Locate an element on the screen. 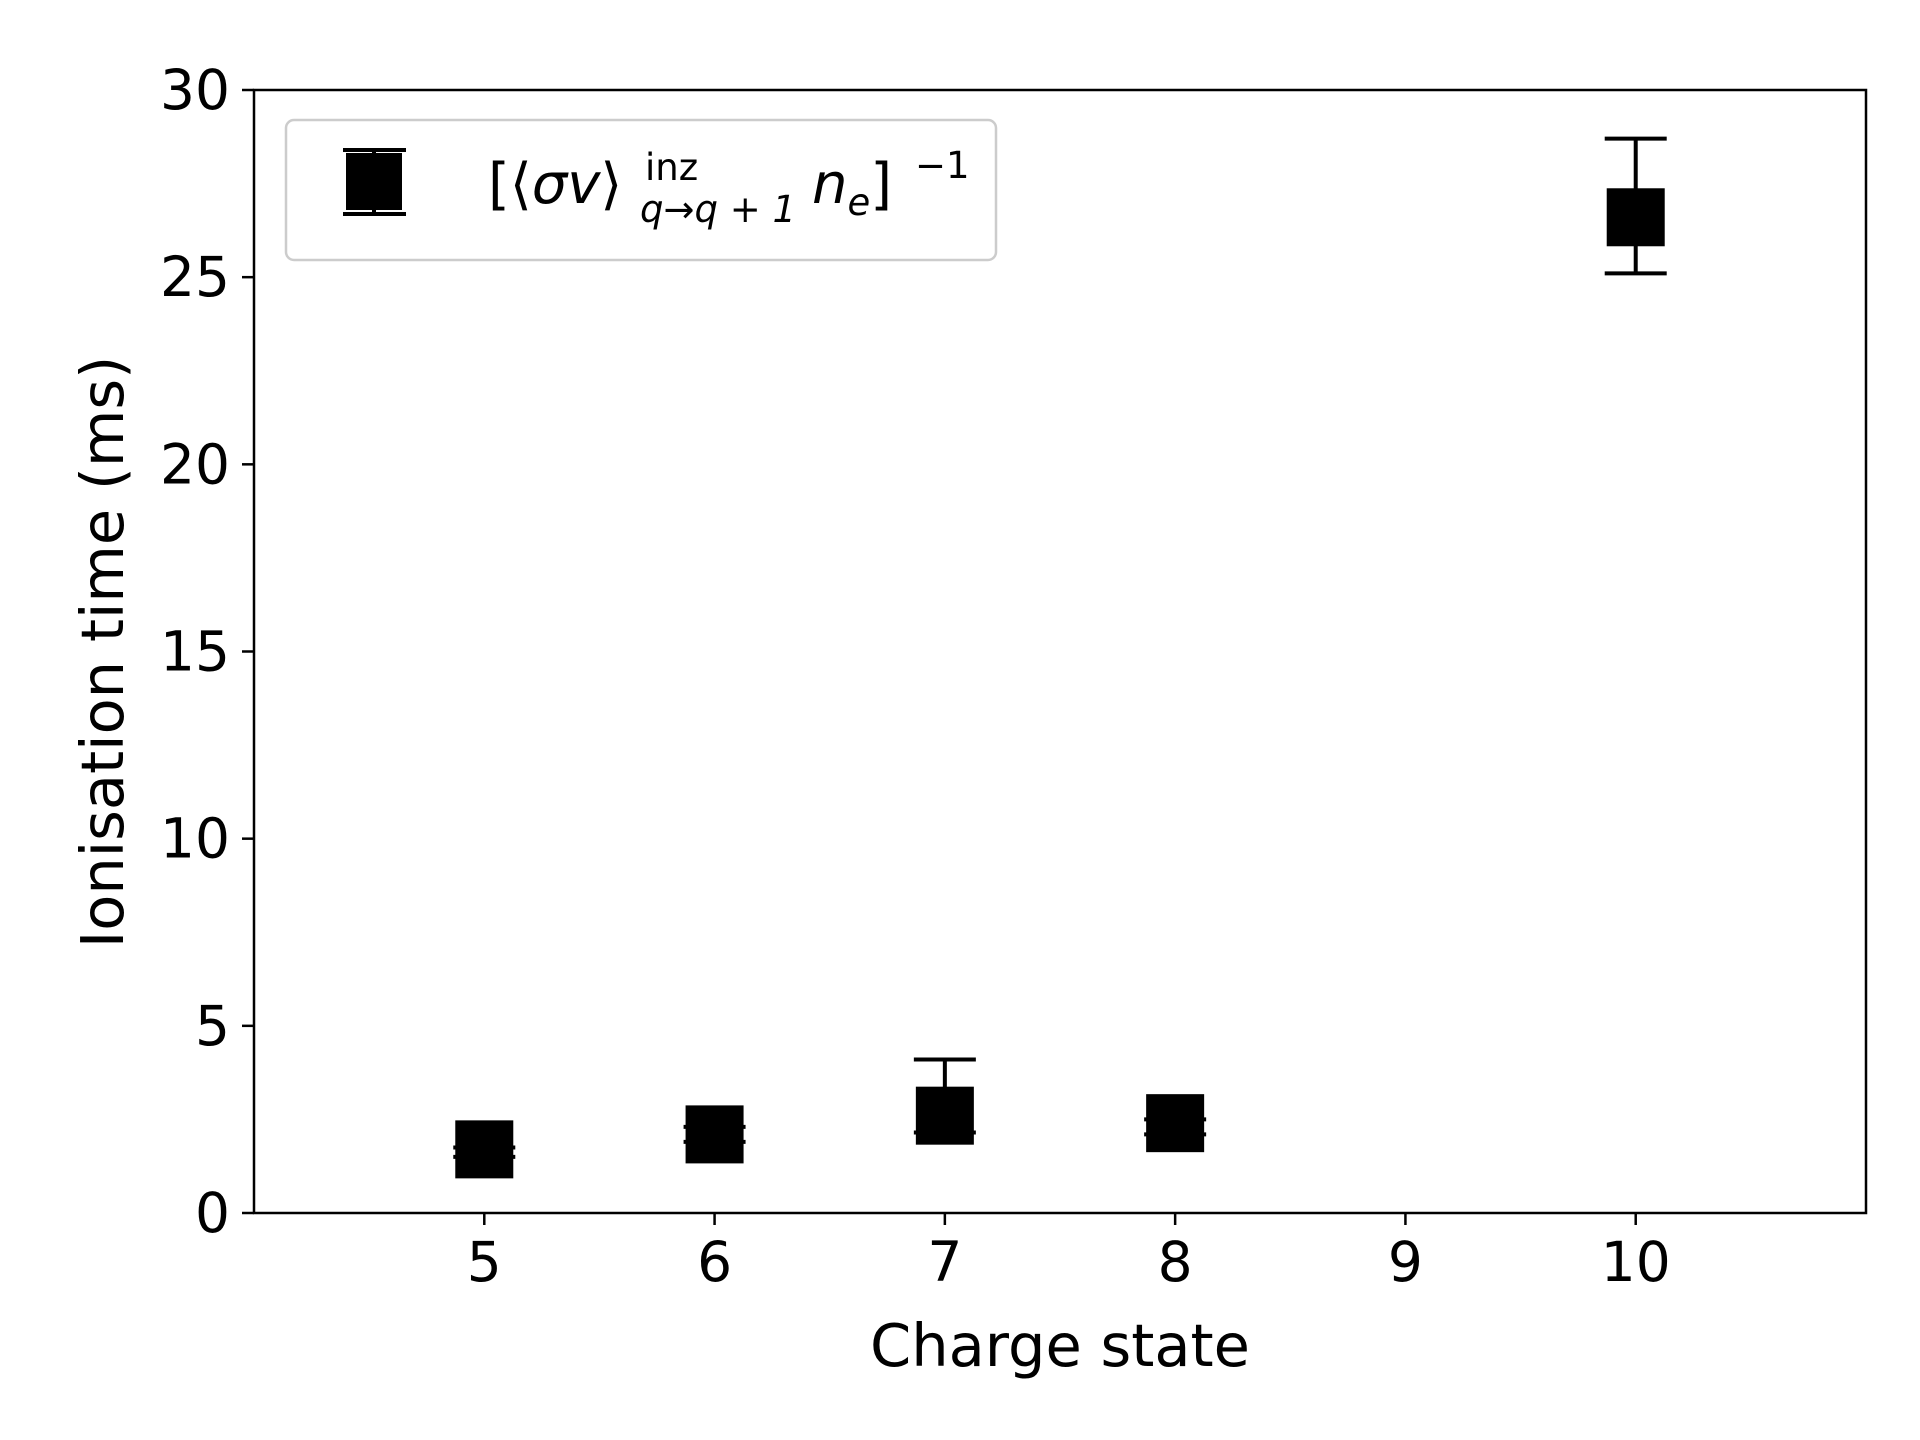  legend-box is located at coordinates (641, 190).